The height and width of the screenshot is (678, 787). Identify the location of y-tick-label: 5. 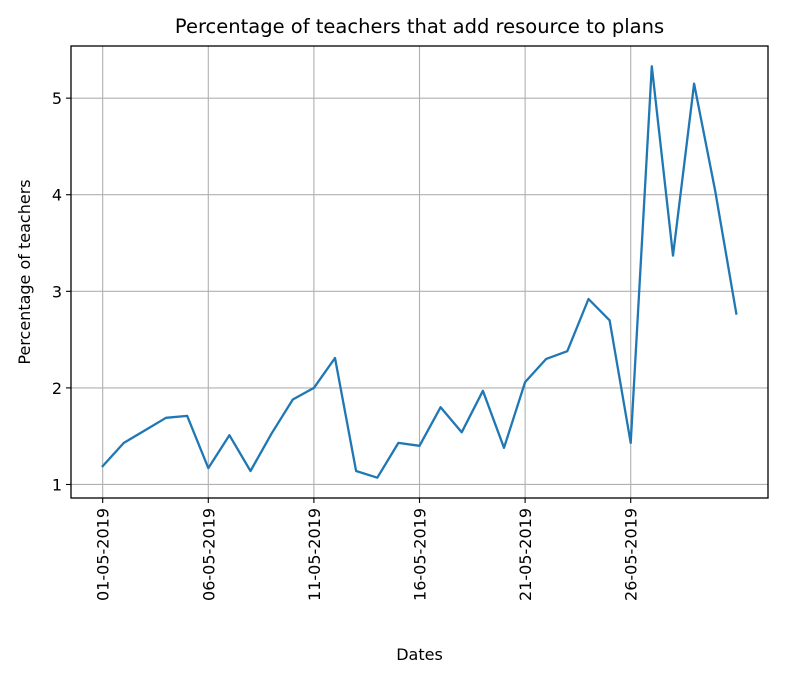
(57, 98).